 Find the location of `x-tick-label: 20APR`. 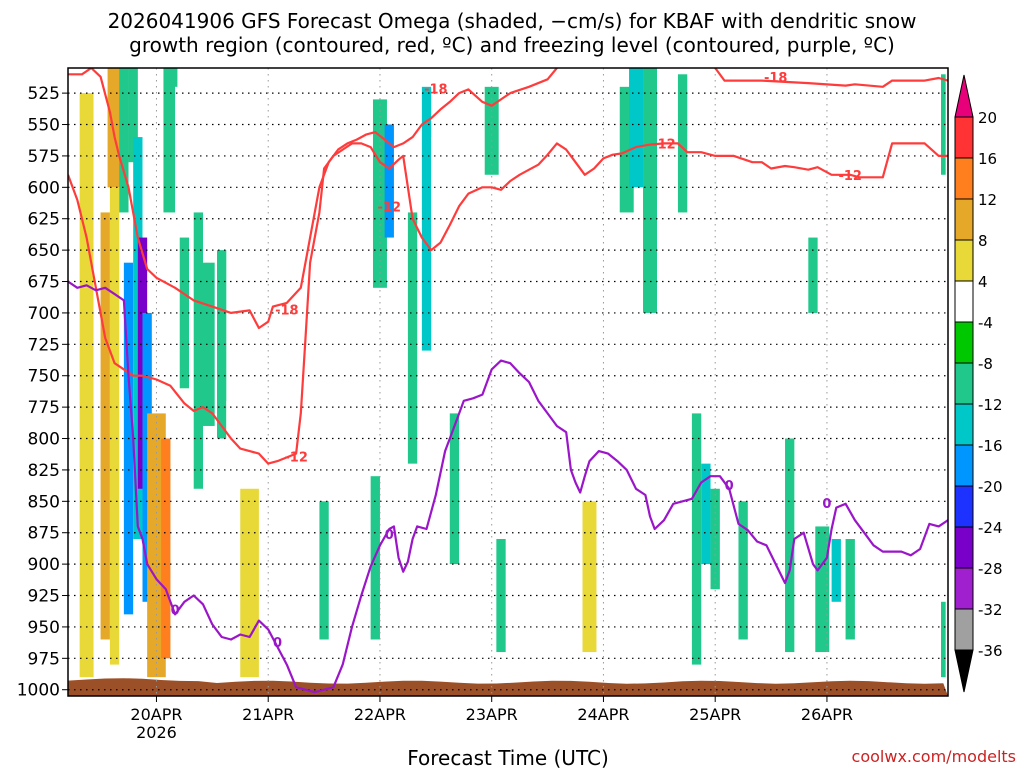

x-tick-label: 20APR is located at coordinates (156, 714).